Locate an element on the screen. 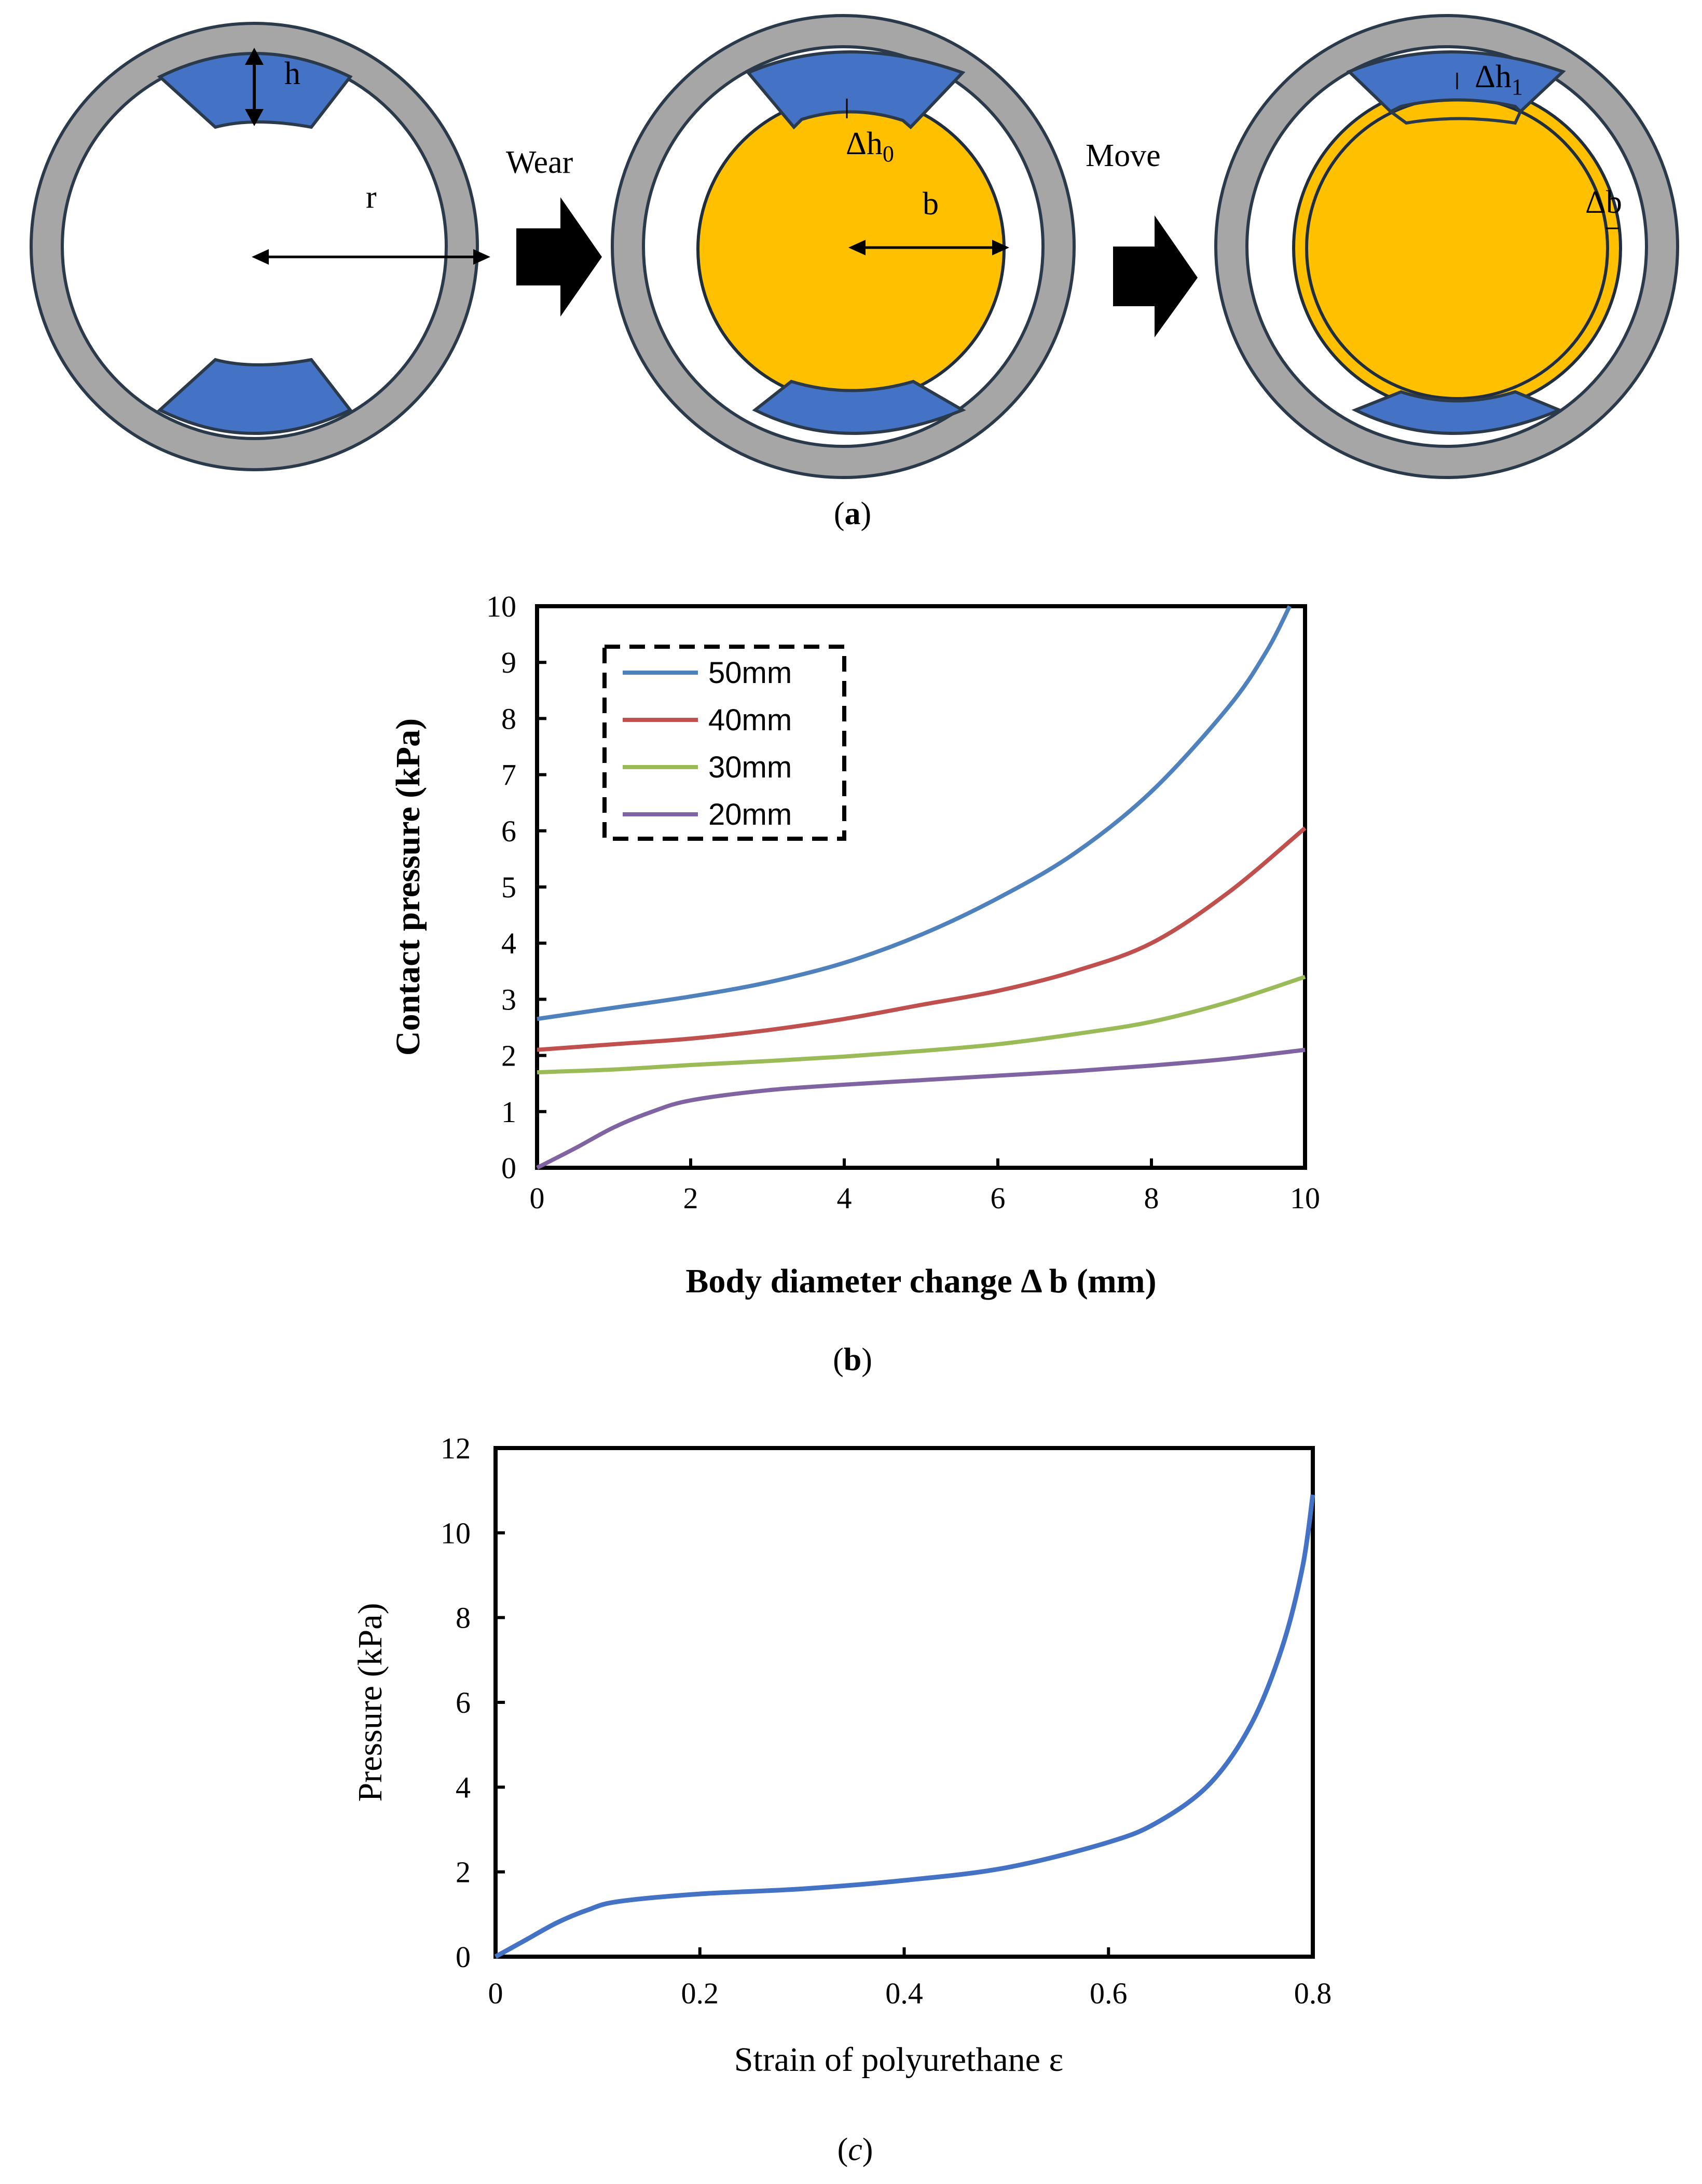 The height and width of the screenshot is (2184, 1702). chart-c-ytick-label: 4 is located at coordinates (463, 1787).